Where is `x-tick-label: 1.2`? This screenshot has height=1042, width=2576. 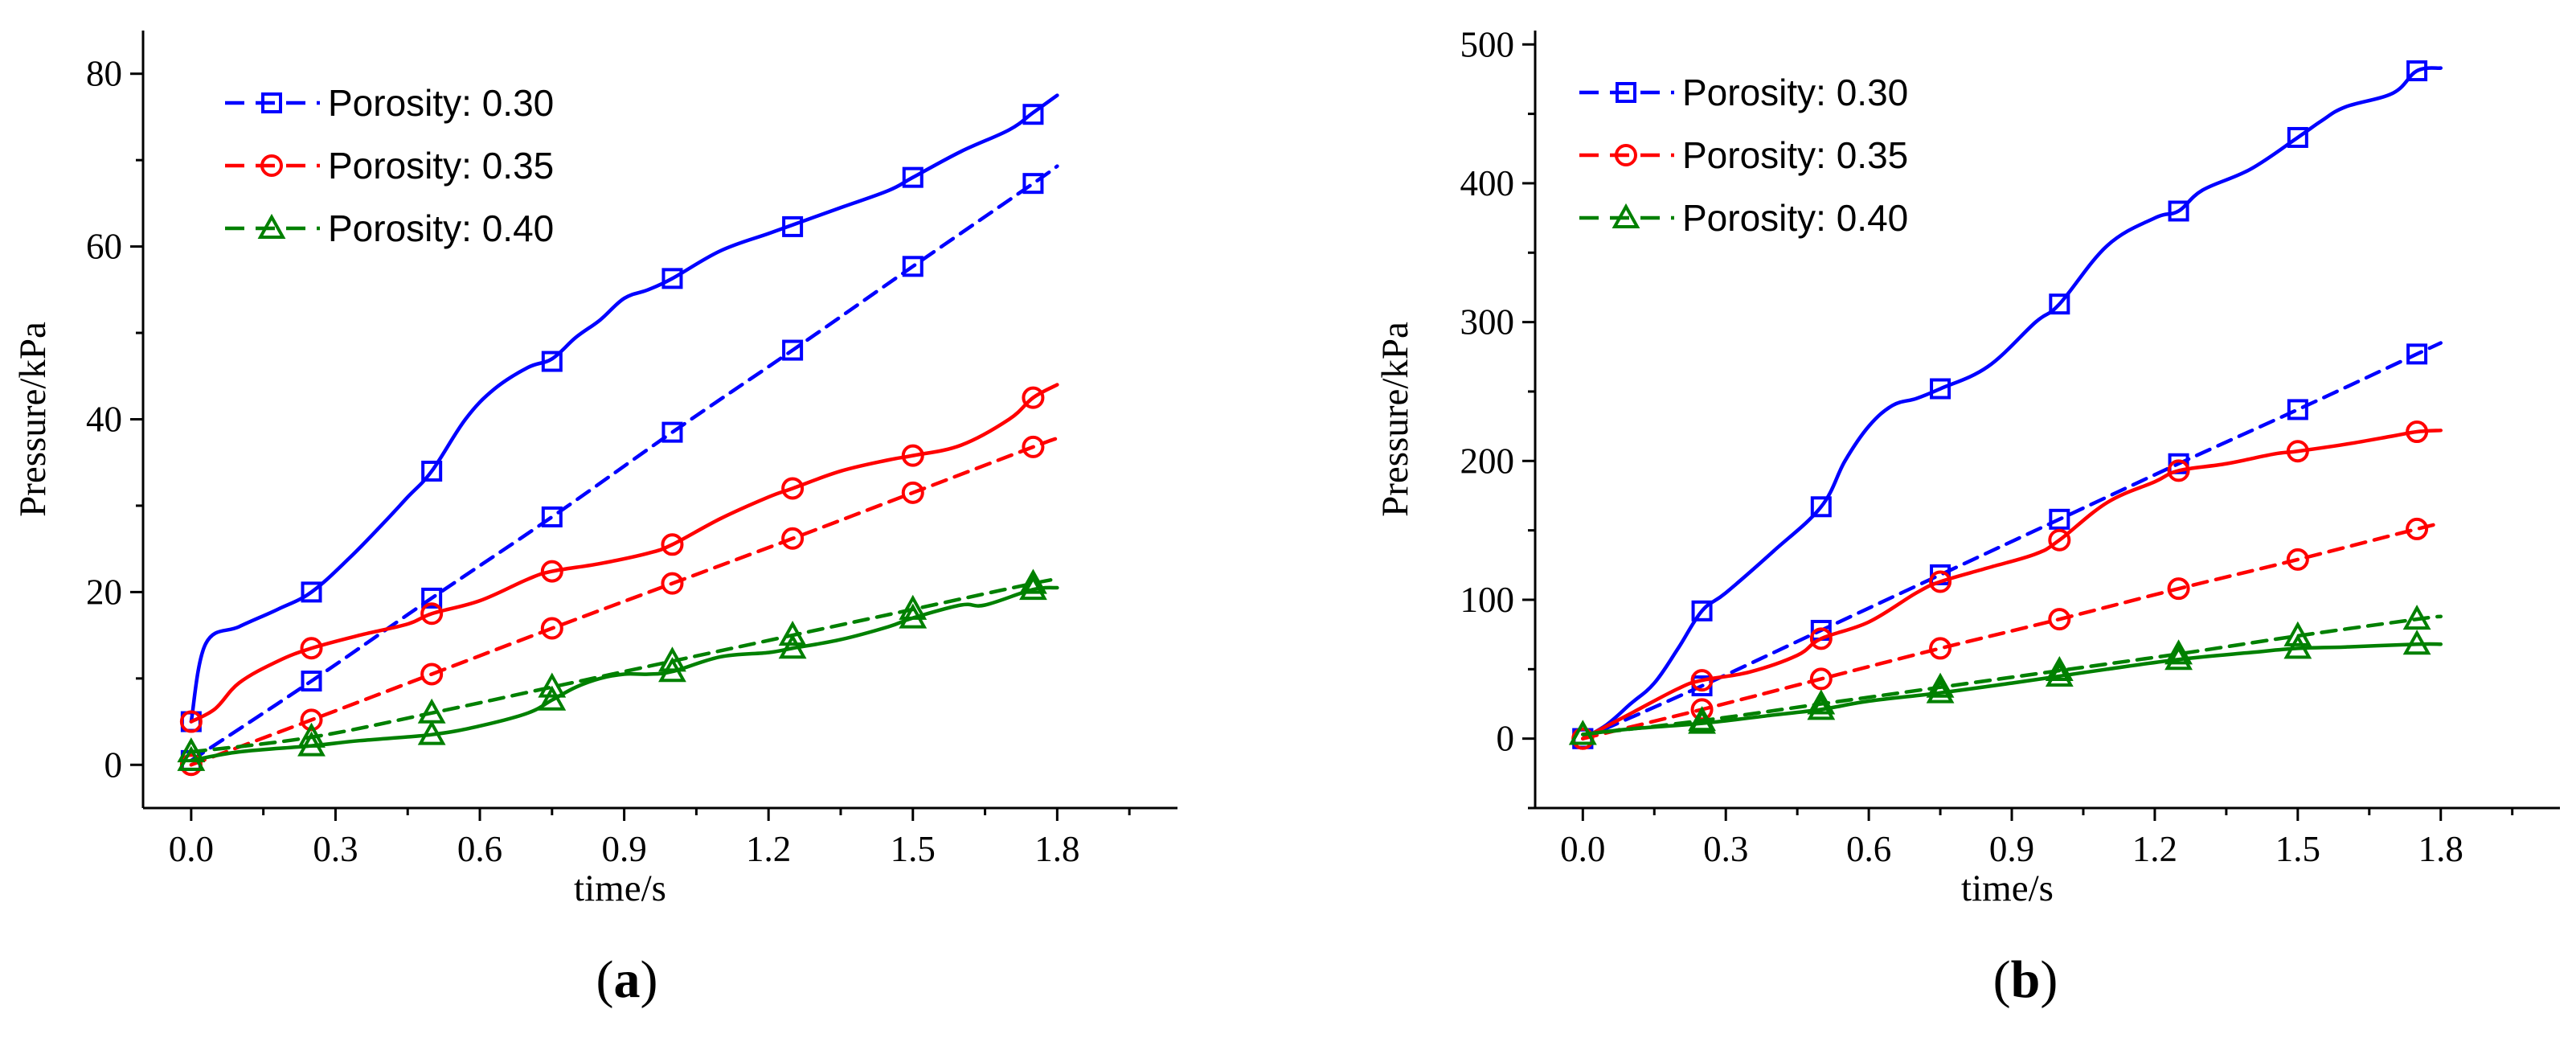 x-tick-label: 1.2 is located at coordinates (2154, 849).